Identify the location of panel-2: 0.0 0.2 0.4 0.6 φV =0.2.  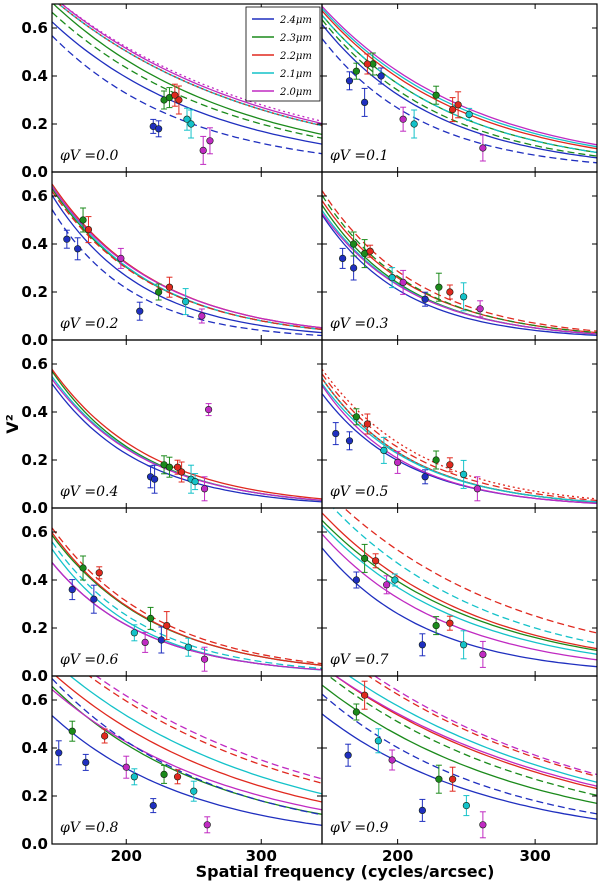
(172, 260).